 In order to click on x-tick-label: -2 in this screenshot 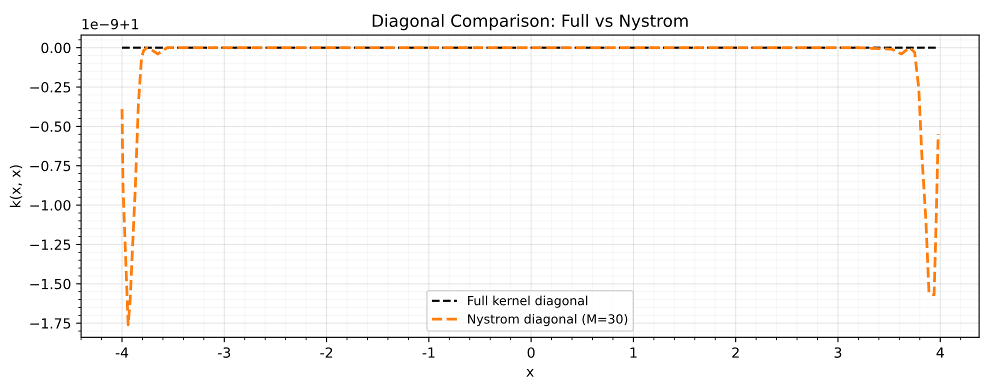, I will do `click(326, 352)`.